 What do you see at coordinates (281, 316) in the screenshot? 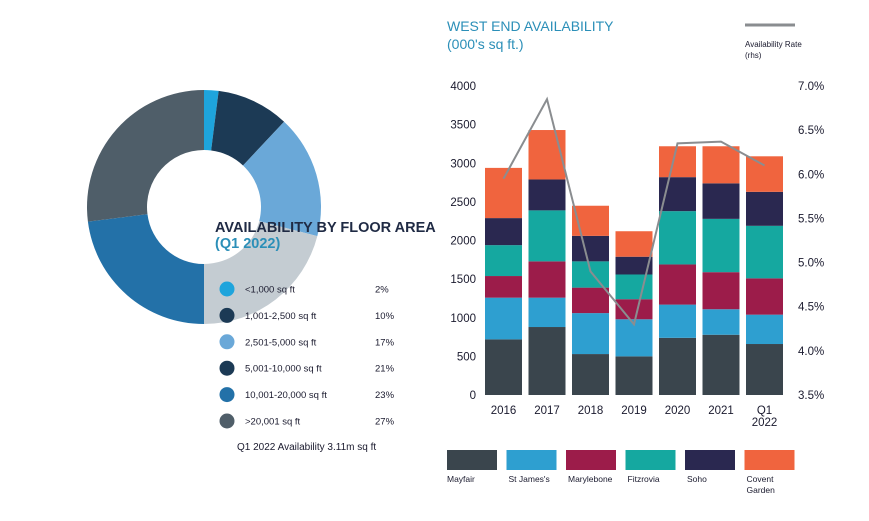
I see `donut-legend-label-1: 1,001-2,500 sq ft` at bounding box center [281, 316].